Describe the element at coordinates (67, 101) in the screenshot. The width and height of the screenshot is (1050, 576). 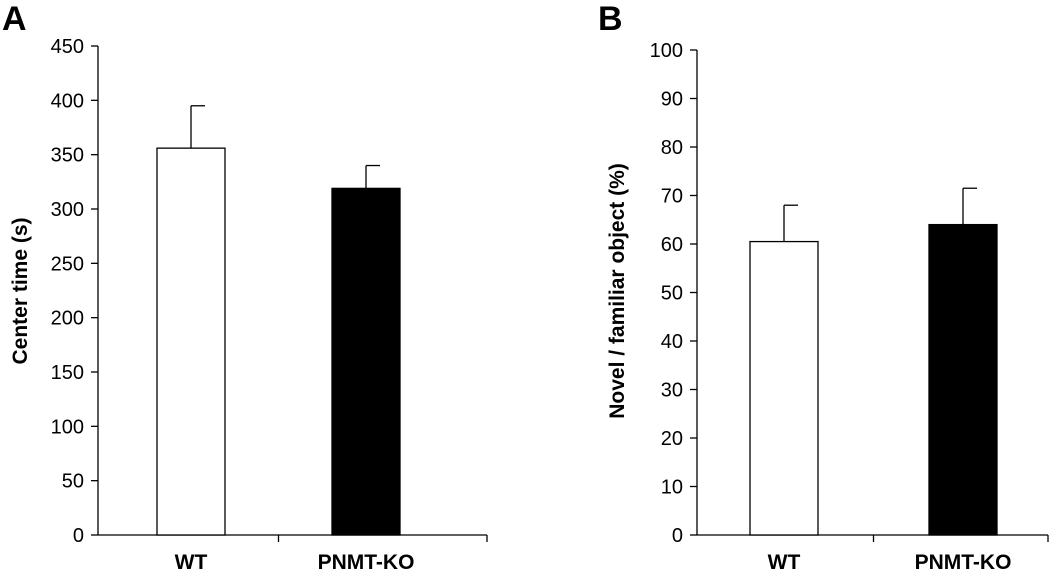
I see `y-tick-label: 400` at that location.